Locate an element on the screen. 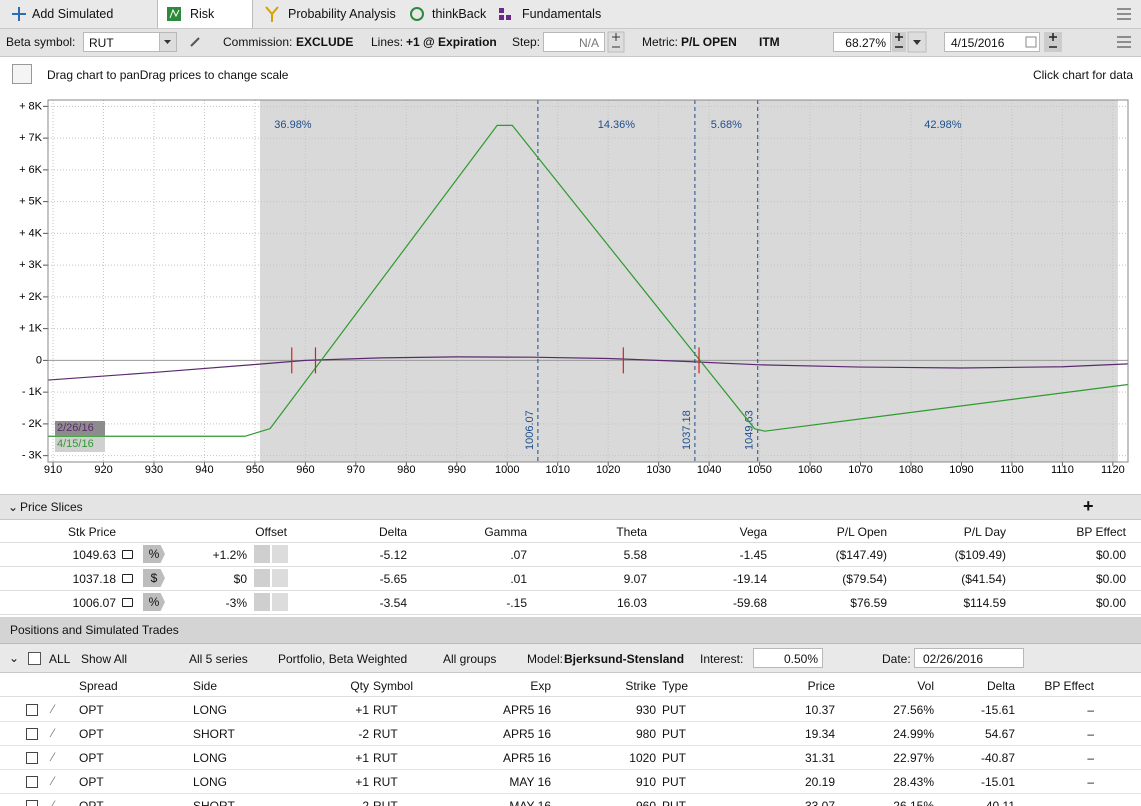  column-header: Strike is located at coordinates (640, 686).